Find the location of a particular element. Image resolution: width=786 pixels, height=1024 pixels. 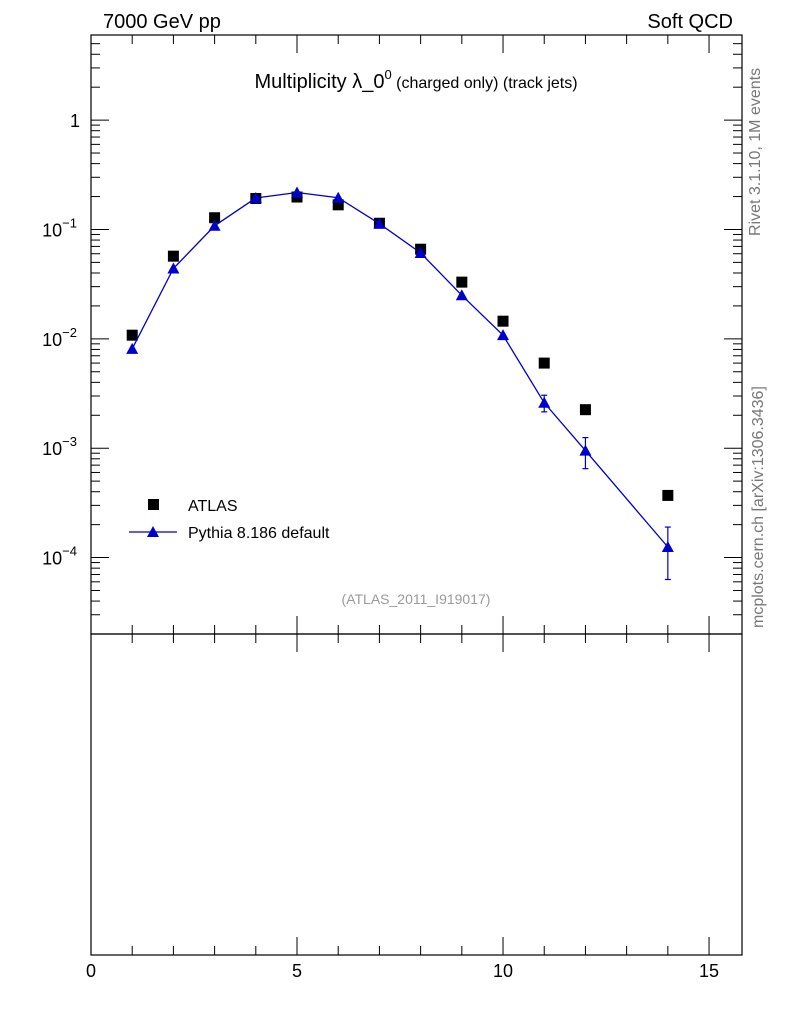

x-tick-label: 15 is located at coordinates (709, 971).